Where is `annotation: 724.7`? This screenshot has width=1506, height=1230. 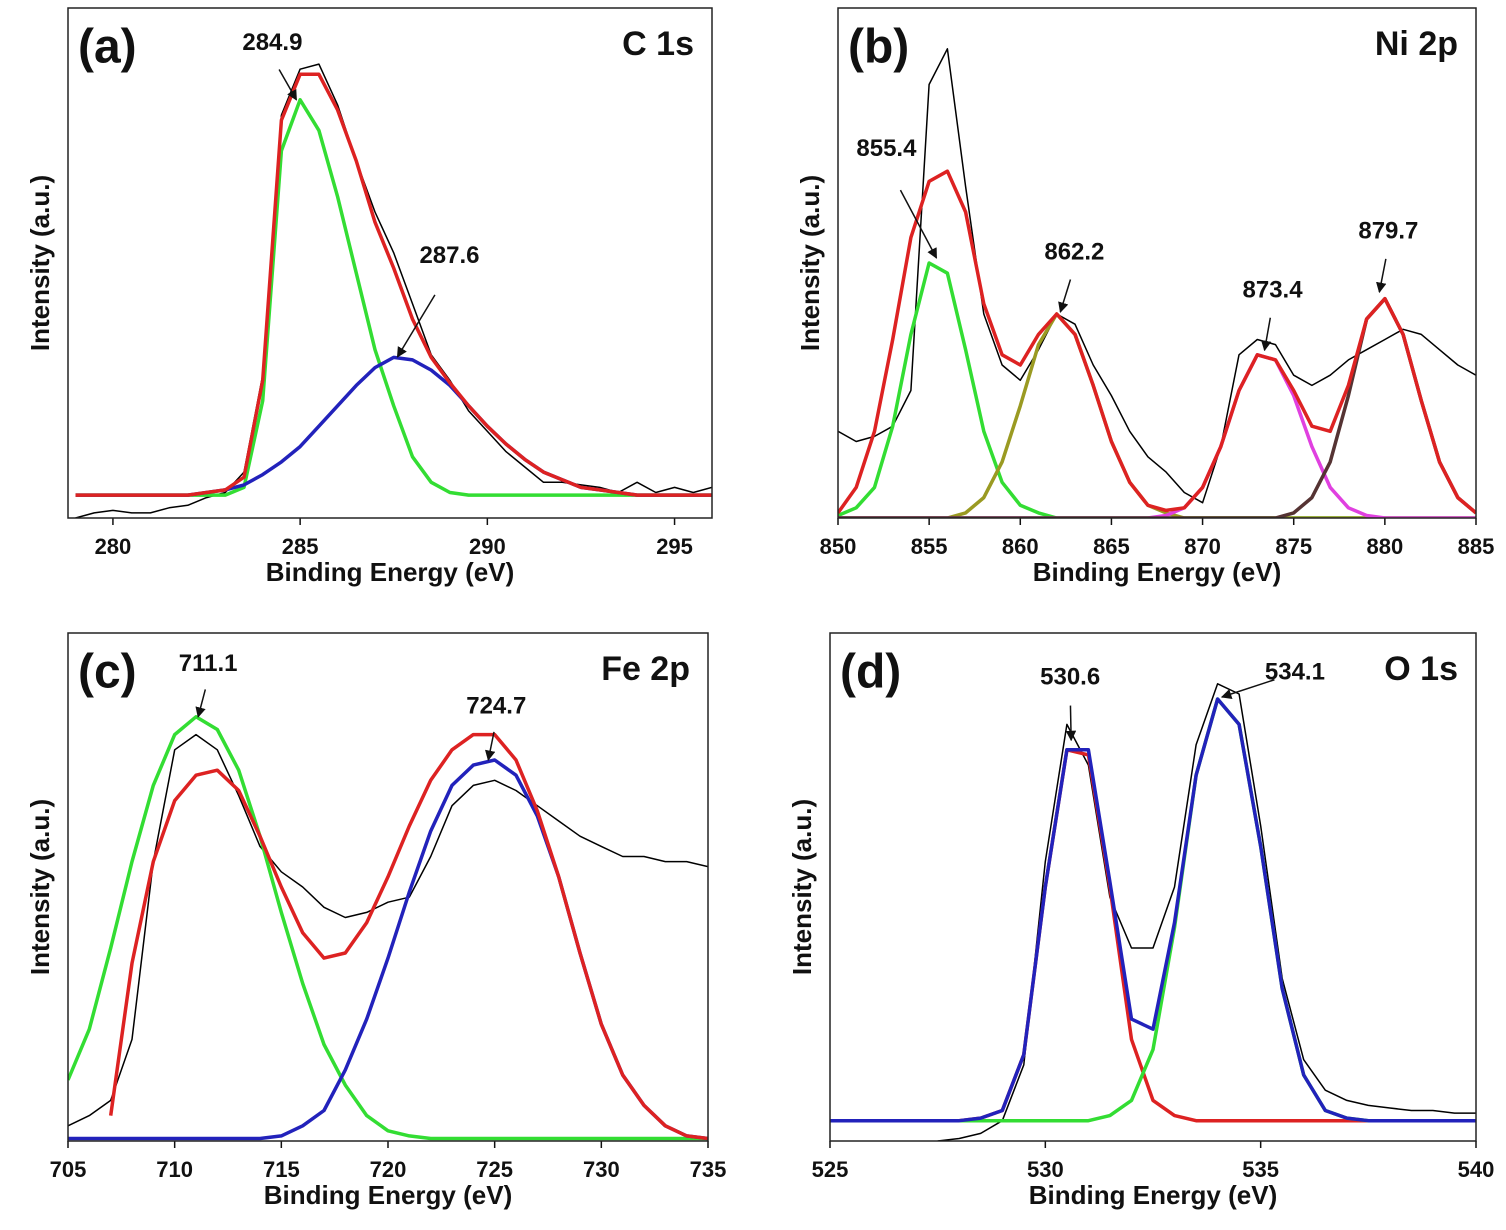 annotation: 724.7 is located at coordinates (496, 705).